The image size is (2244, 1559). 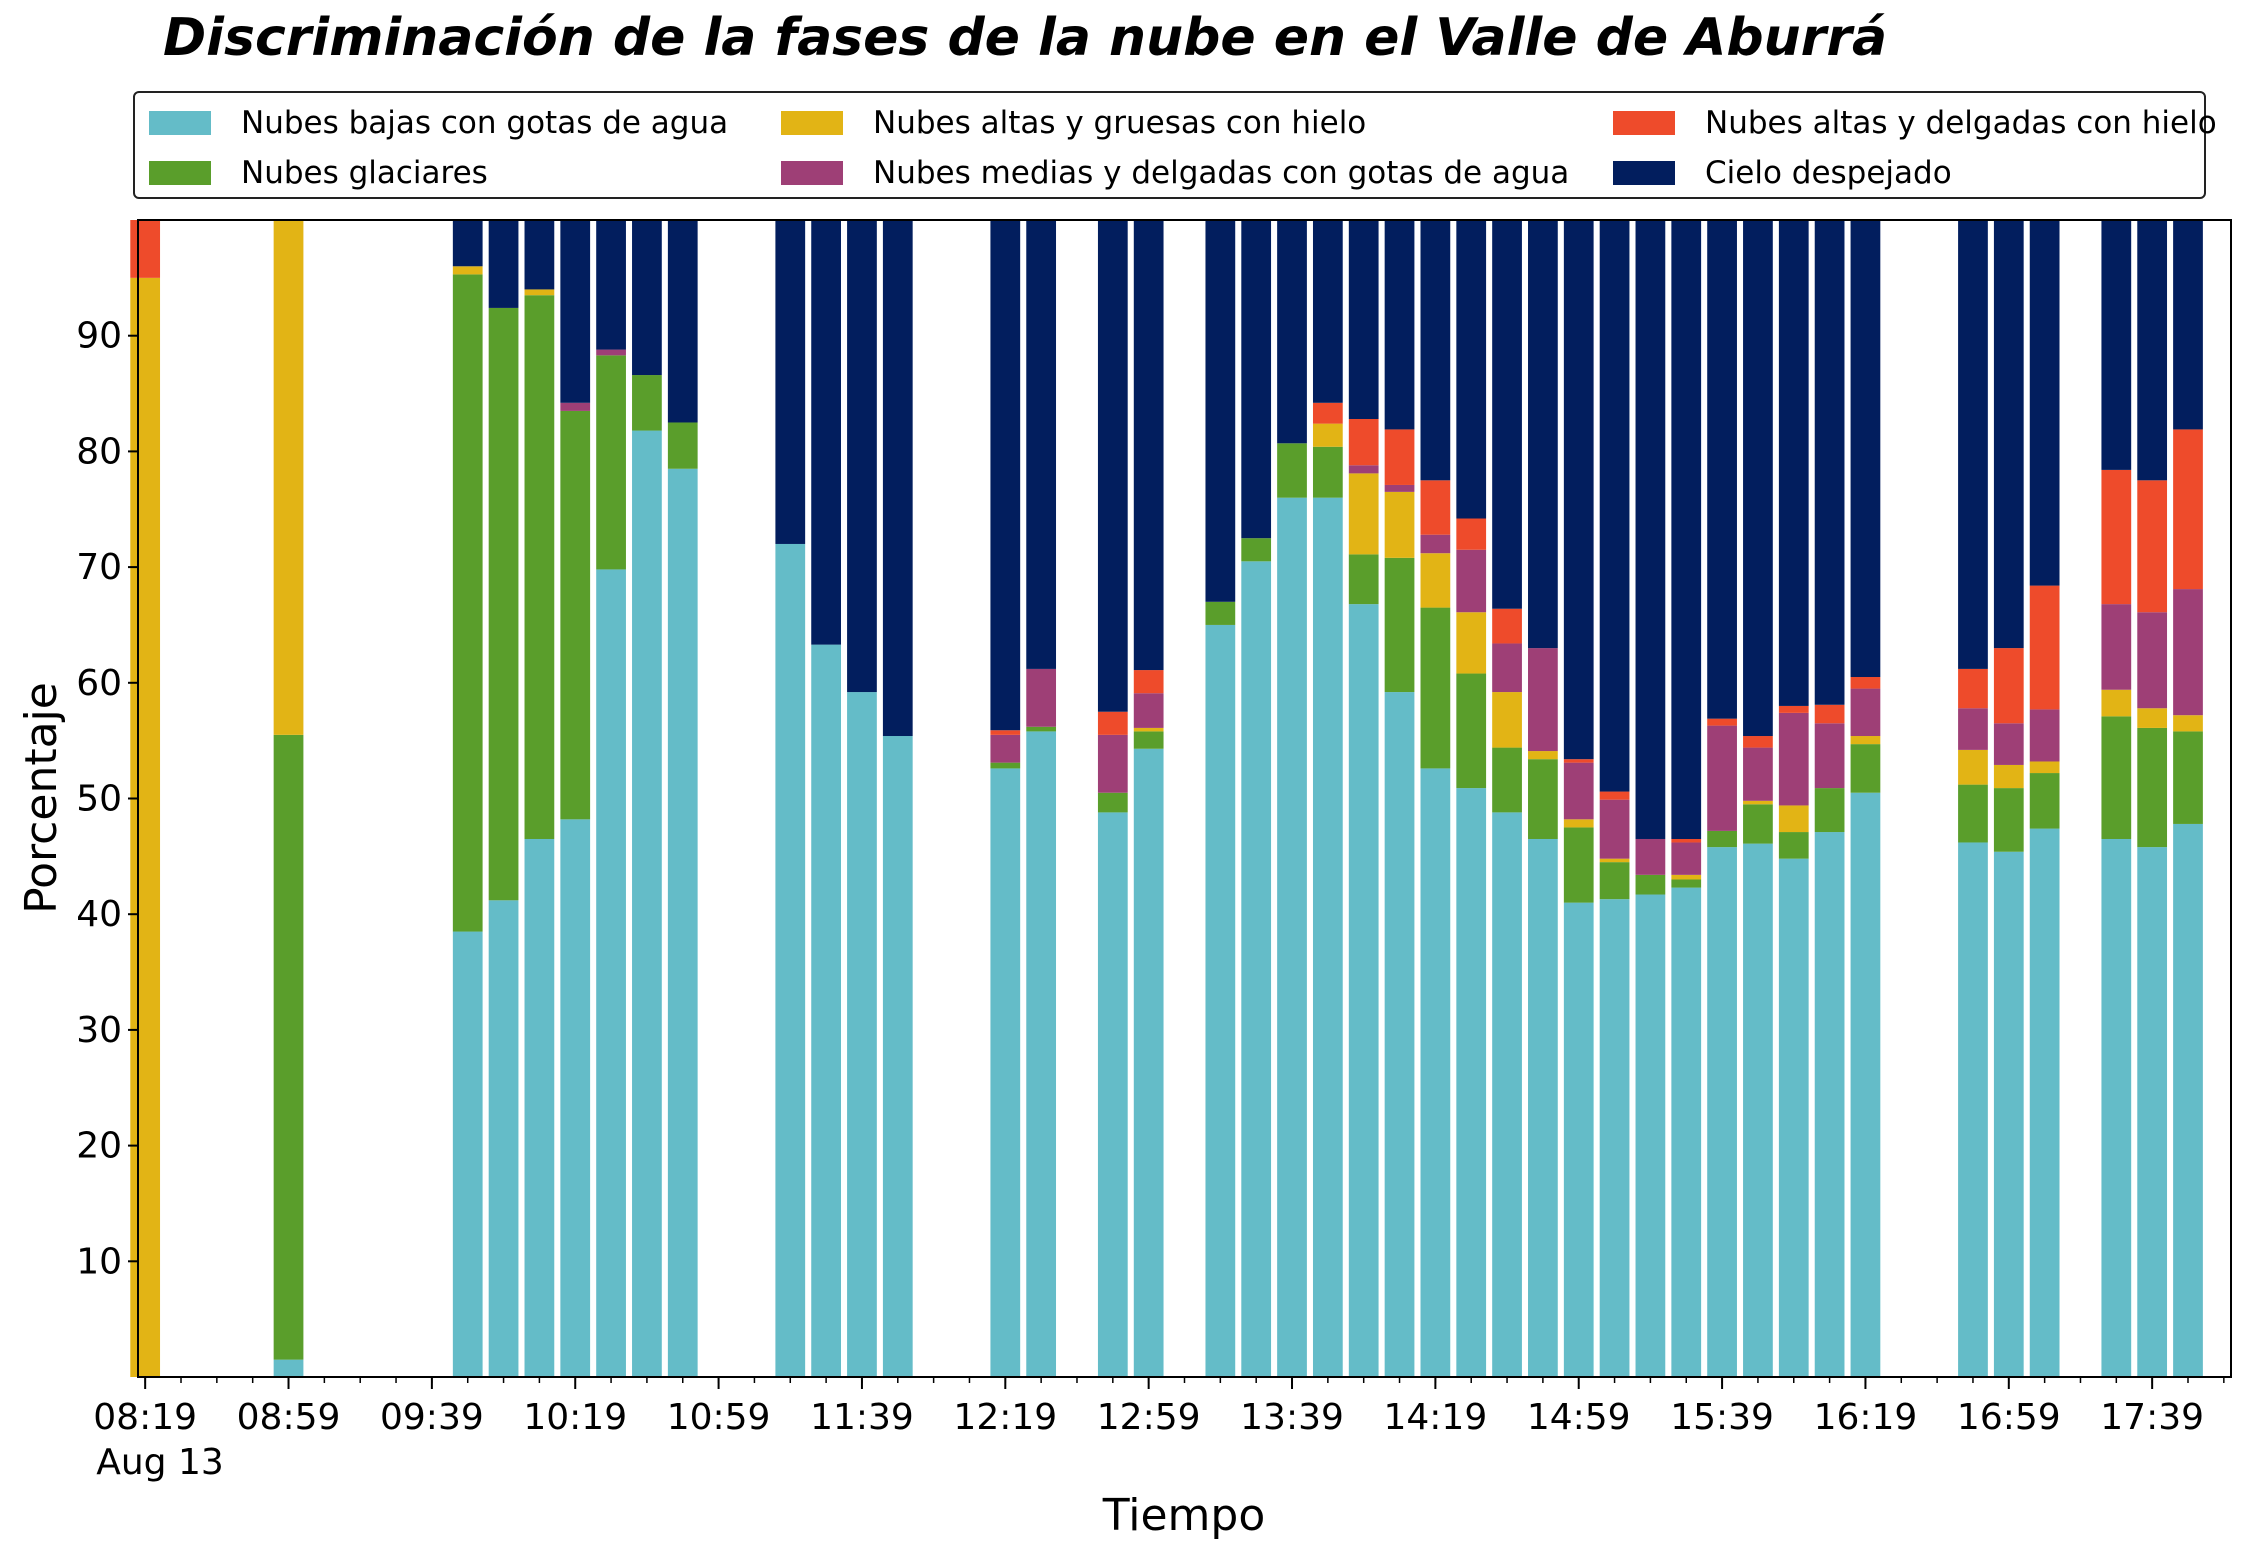 I want to click on x-tick-label: 10:19, so click(x=575, y=1417).